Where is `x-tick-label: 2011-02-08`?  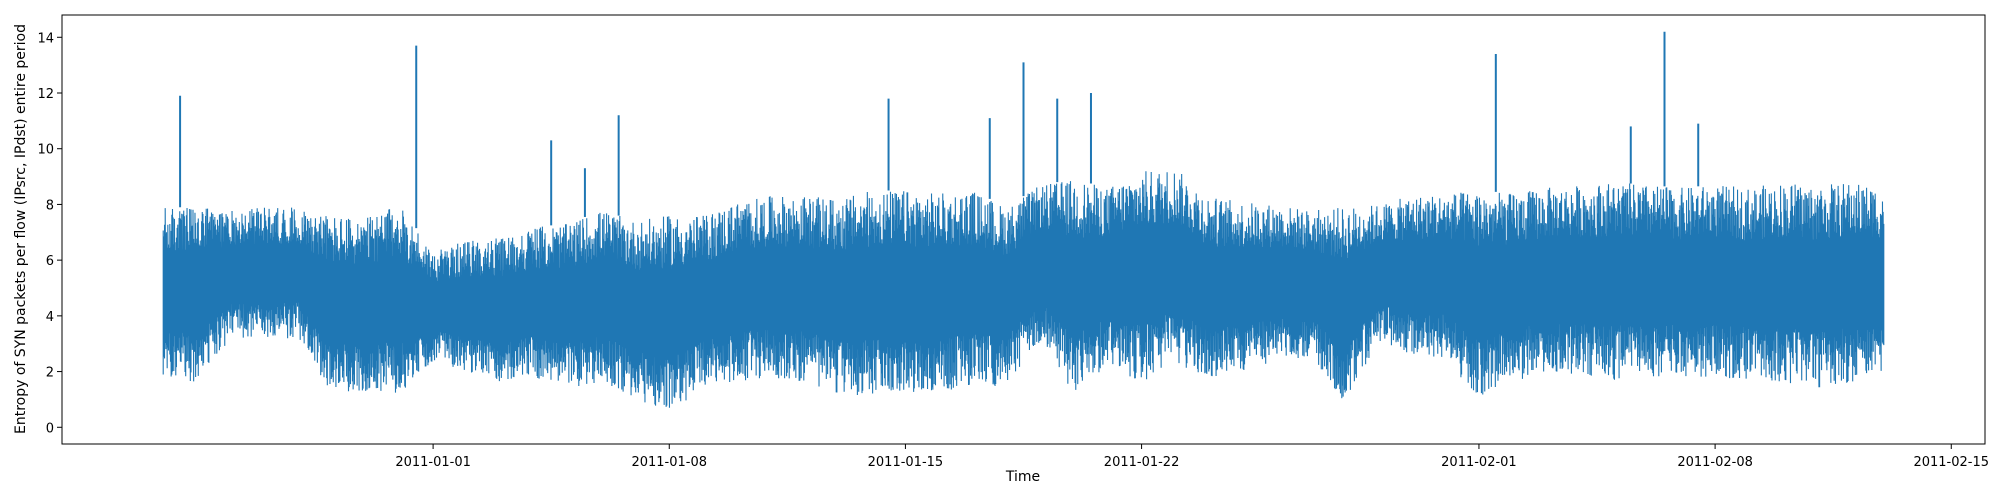
x-tick-label: 2011-02-08 is located at coordinates (1715, 462).